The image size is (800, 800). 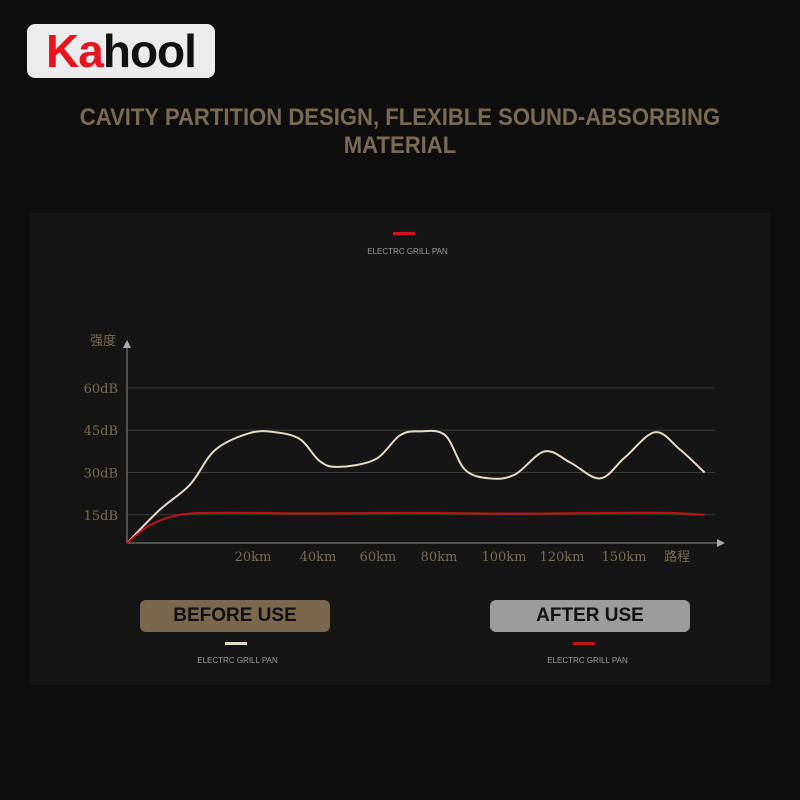 What do you see at coordinates (590, 616) in the screenshot?
I see `after-use-button: AFTER USE` at bounding box center [590, 616].